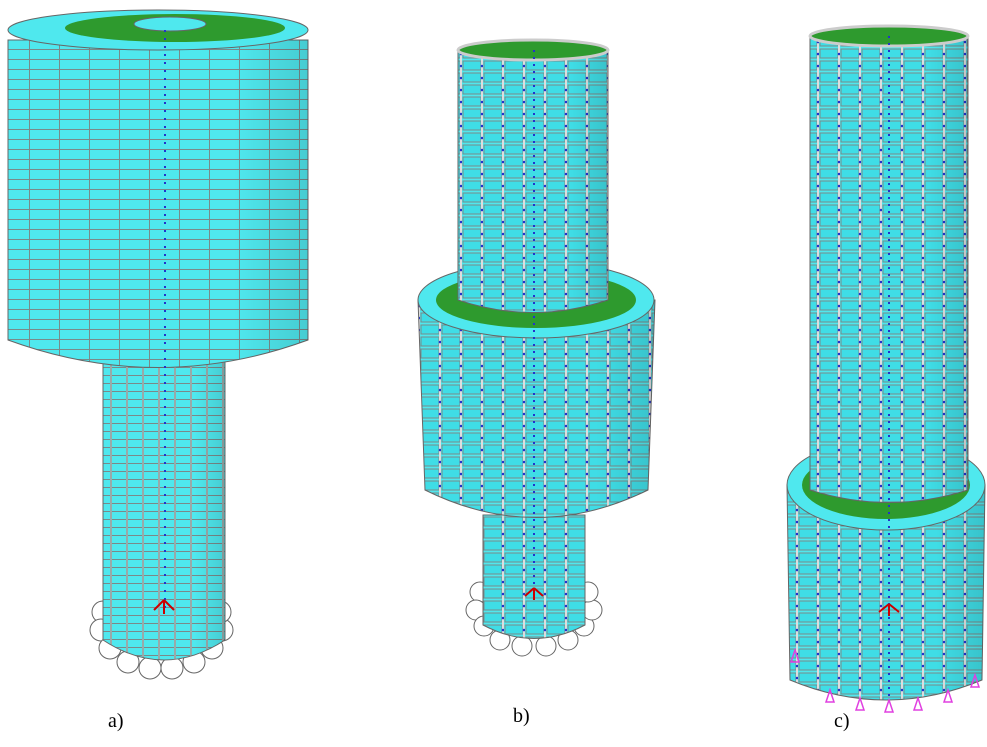  I want to click on support-rings, so click(534, 619).